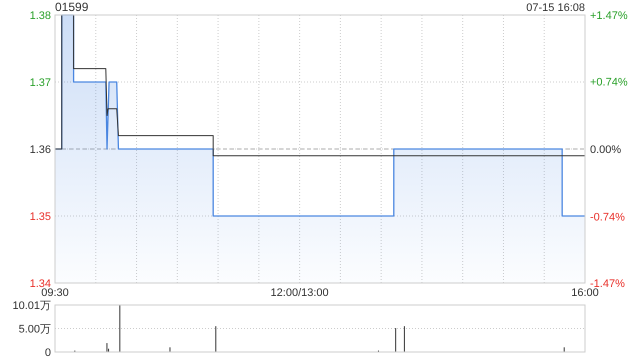 The width and height of the screenshot is (640, 360). What do you see at coordinates (40, 150) in the screenshot?
I see `y-tick-label: 1.36` at bounding box center [40, 150].